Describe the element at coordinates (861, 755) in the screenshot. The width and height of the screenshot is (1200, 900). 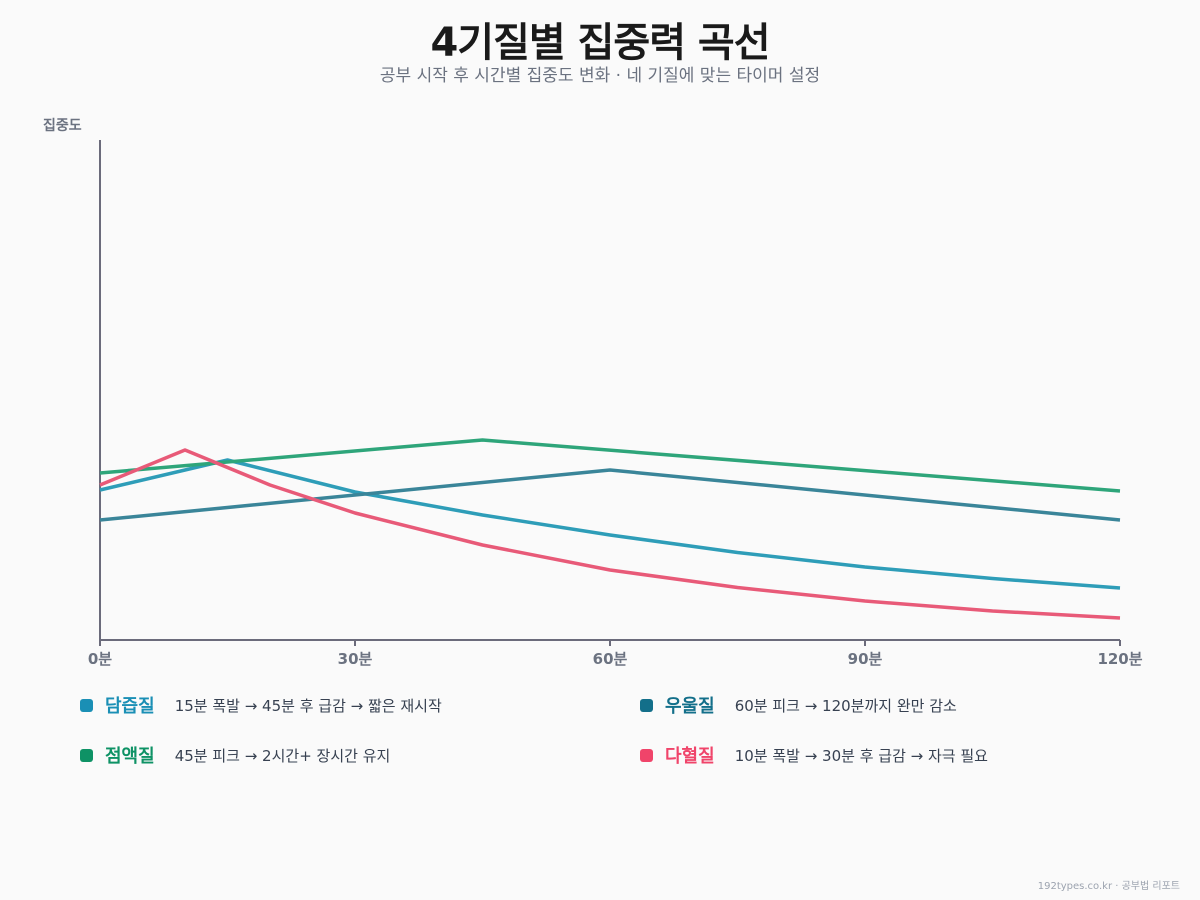
I see `legend-description: 10분 폭발 → 30분 후 급감 → 자극 필요` at that location.